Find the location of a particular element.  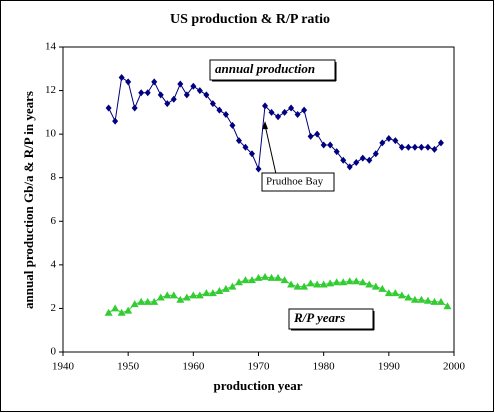

chart-title: US production & R/P ratio is located at coordinates (250, 19).